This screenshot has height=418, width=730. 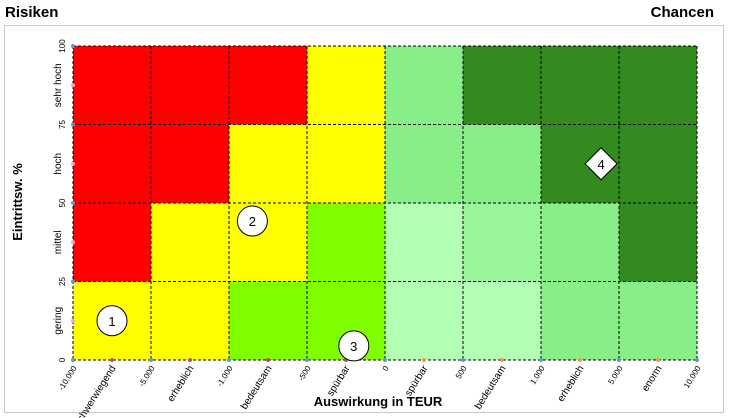 I want to click on y-category-label: gering, so click(x=58, y=321).